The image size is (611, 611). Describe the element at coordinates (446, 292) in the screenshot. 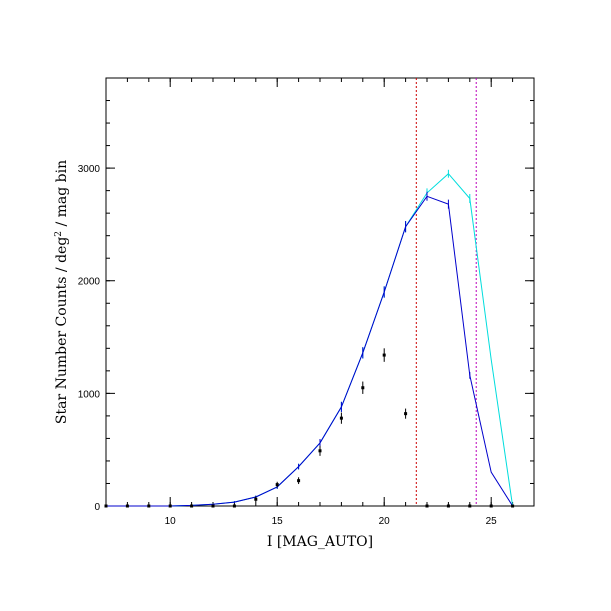

I see `limit-lines` at that location.